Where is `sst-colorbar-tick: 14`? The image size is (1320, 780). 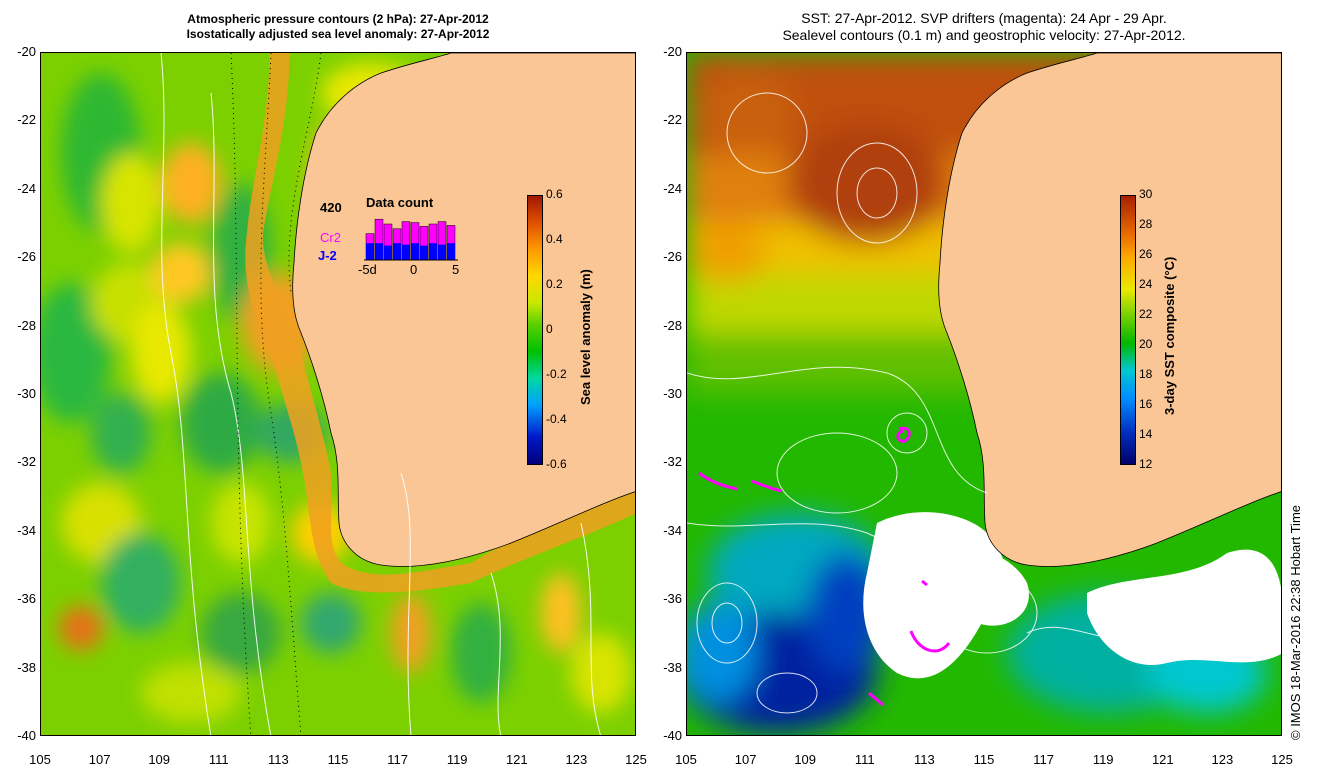 sst-colorbar-tick: 14 is located at coordinates (1146, 434).